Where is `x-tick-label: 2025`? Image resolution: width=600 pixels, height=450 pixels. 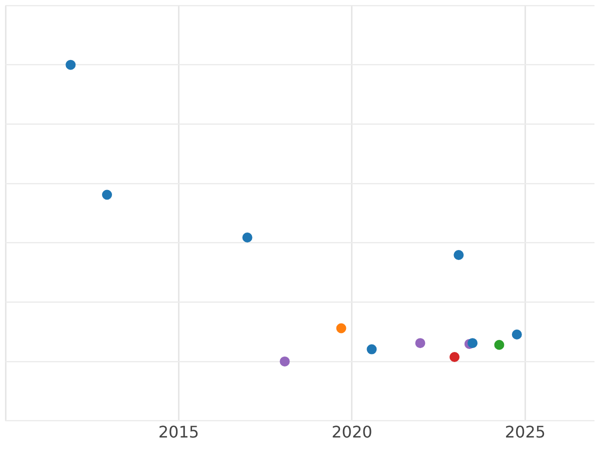
x-tick-label: 2025 is located at coordinates (525, 432).